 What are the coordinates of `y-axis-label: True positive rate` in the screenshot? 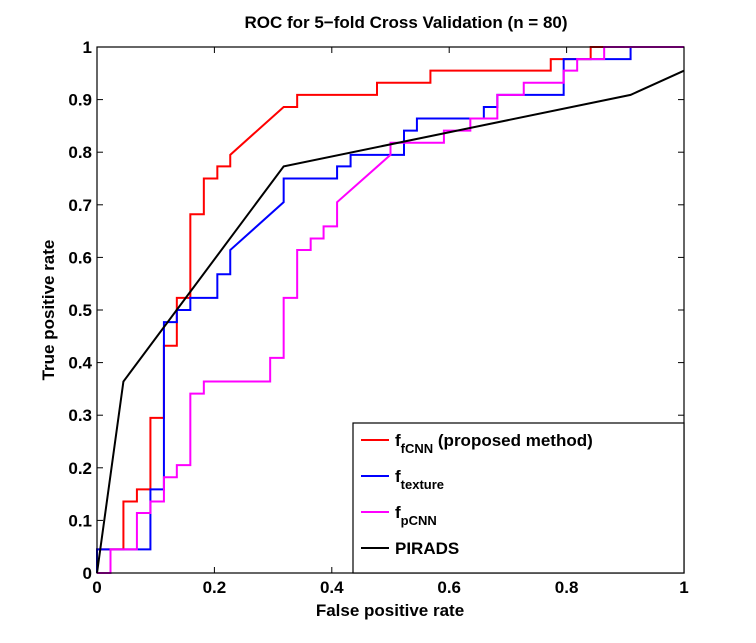 It's located at (48, 310).